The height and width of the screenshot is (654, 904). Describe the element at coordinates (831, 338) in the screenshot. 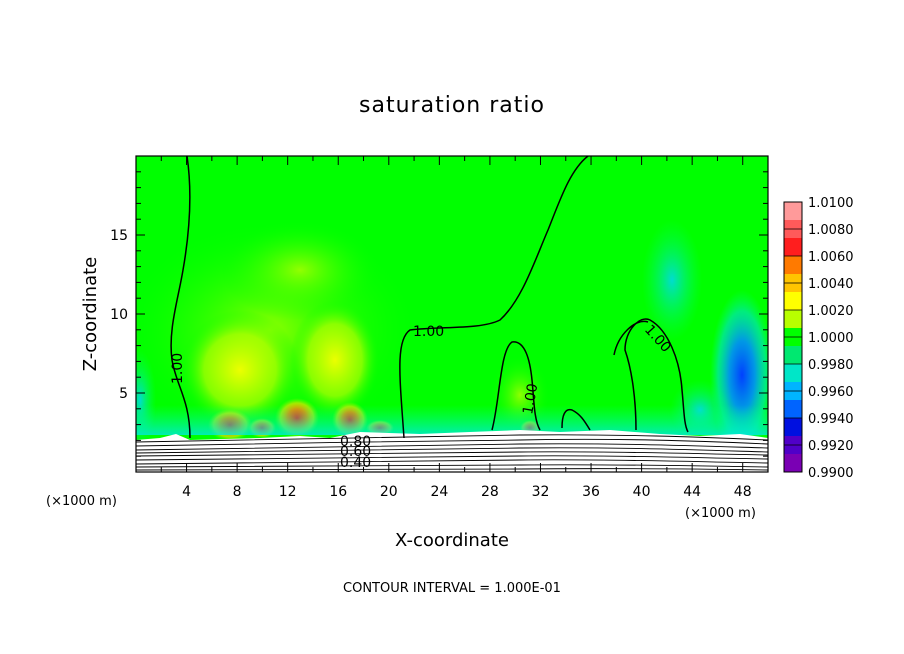

I see `colorbar-label: 1.0000` at that location.